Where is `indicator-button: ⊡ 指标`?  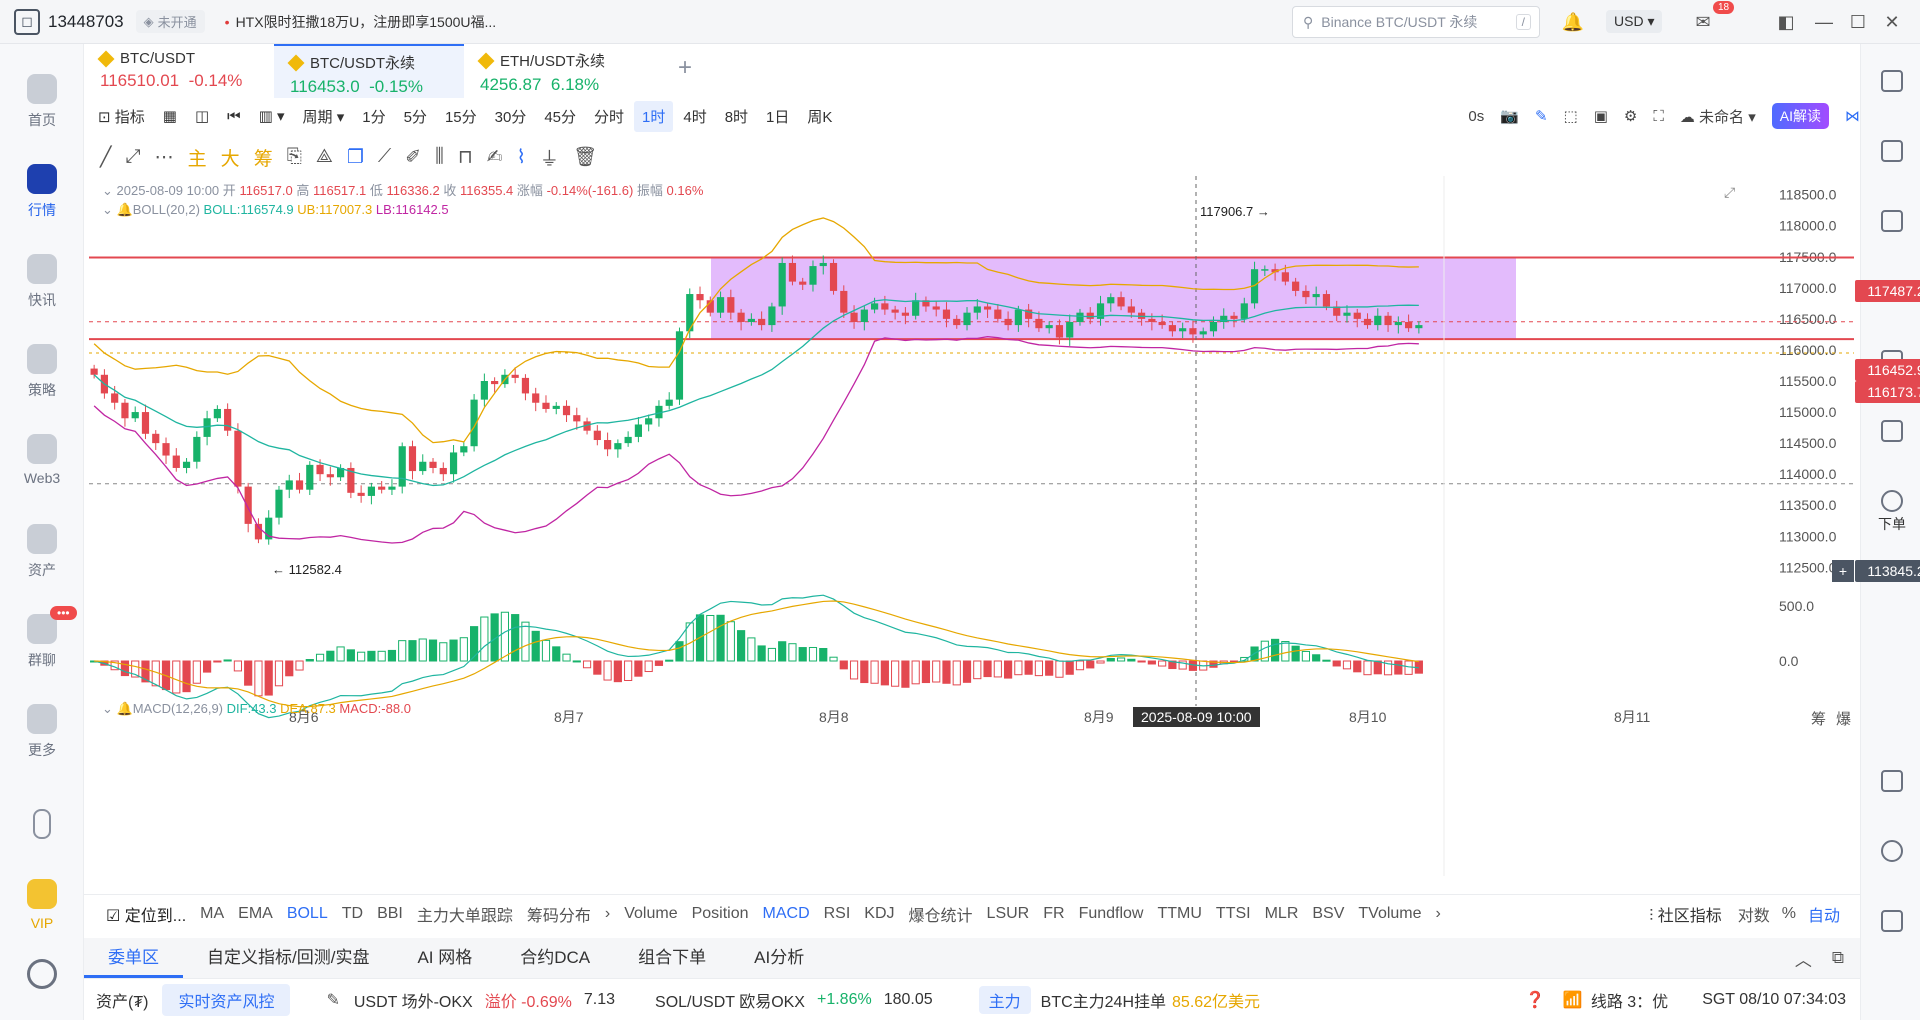 indicator-button: ⊡ 指标 is located at coordinates (121, 117).